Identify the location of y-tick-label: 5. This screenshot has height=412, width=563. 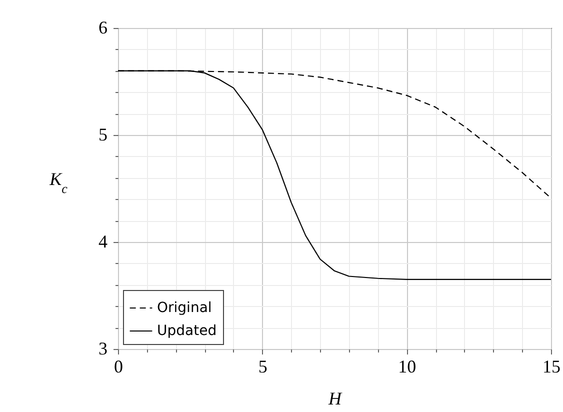
(103, 134).